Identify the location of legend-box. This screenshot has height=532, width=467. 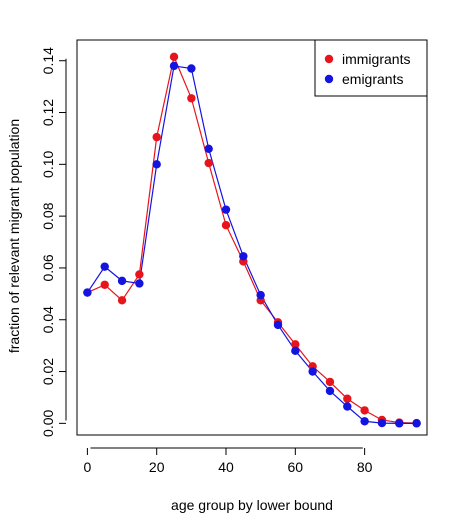
(371, 68).